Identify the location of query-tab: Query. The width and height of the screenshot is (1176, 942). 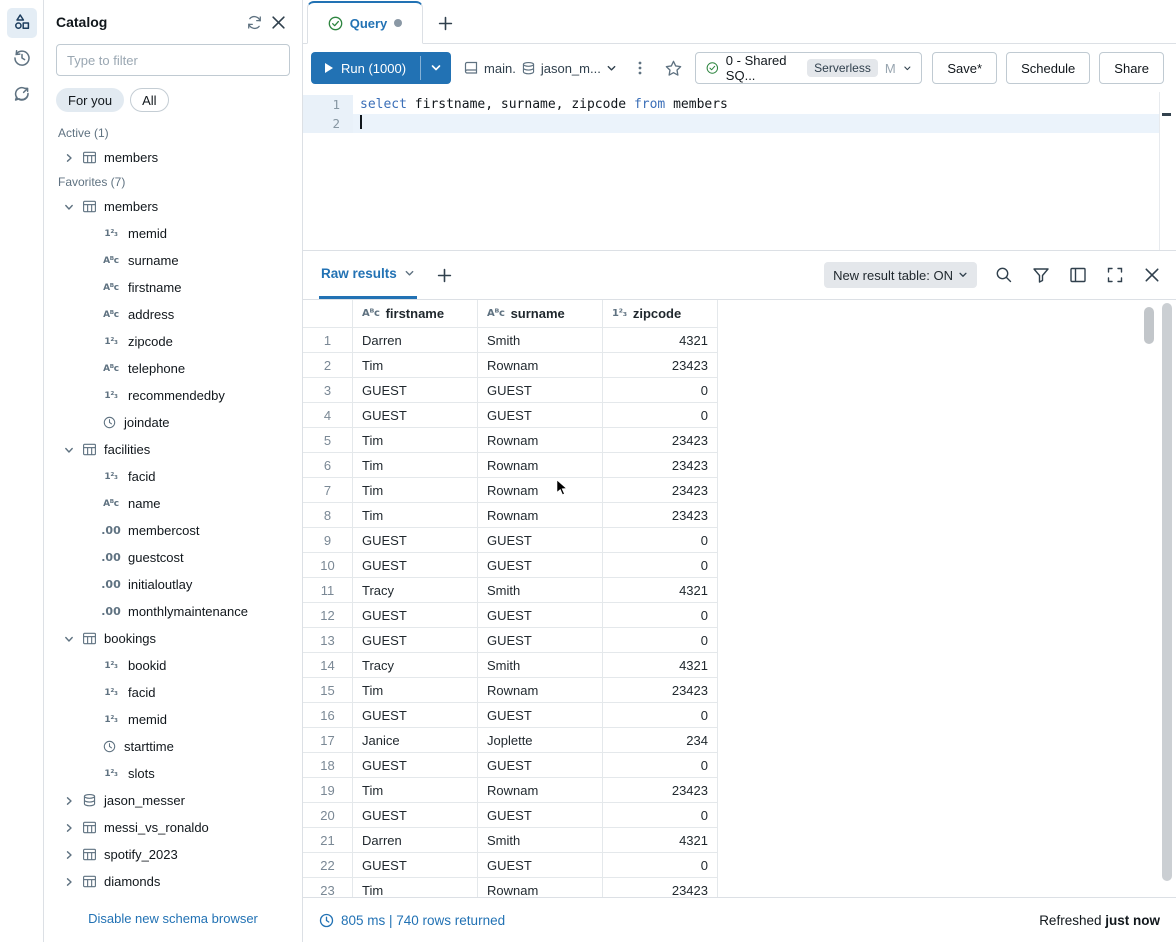
(365, 22).